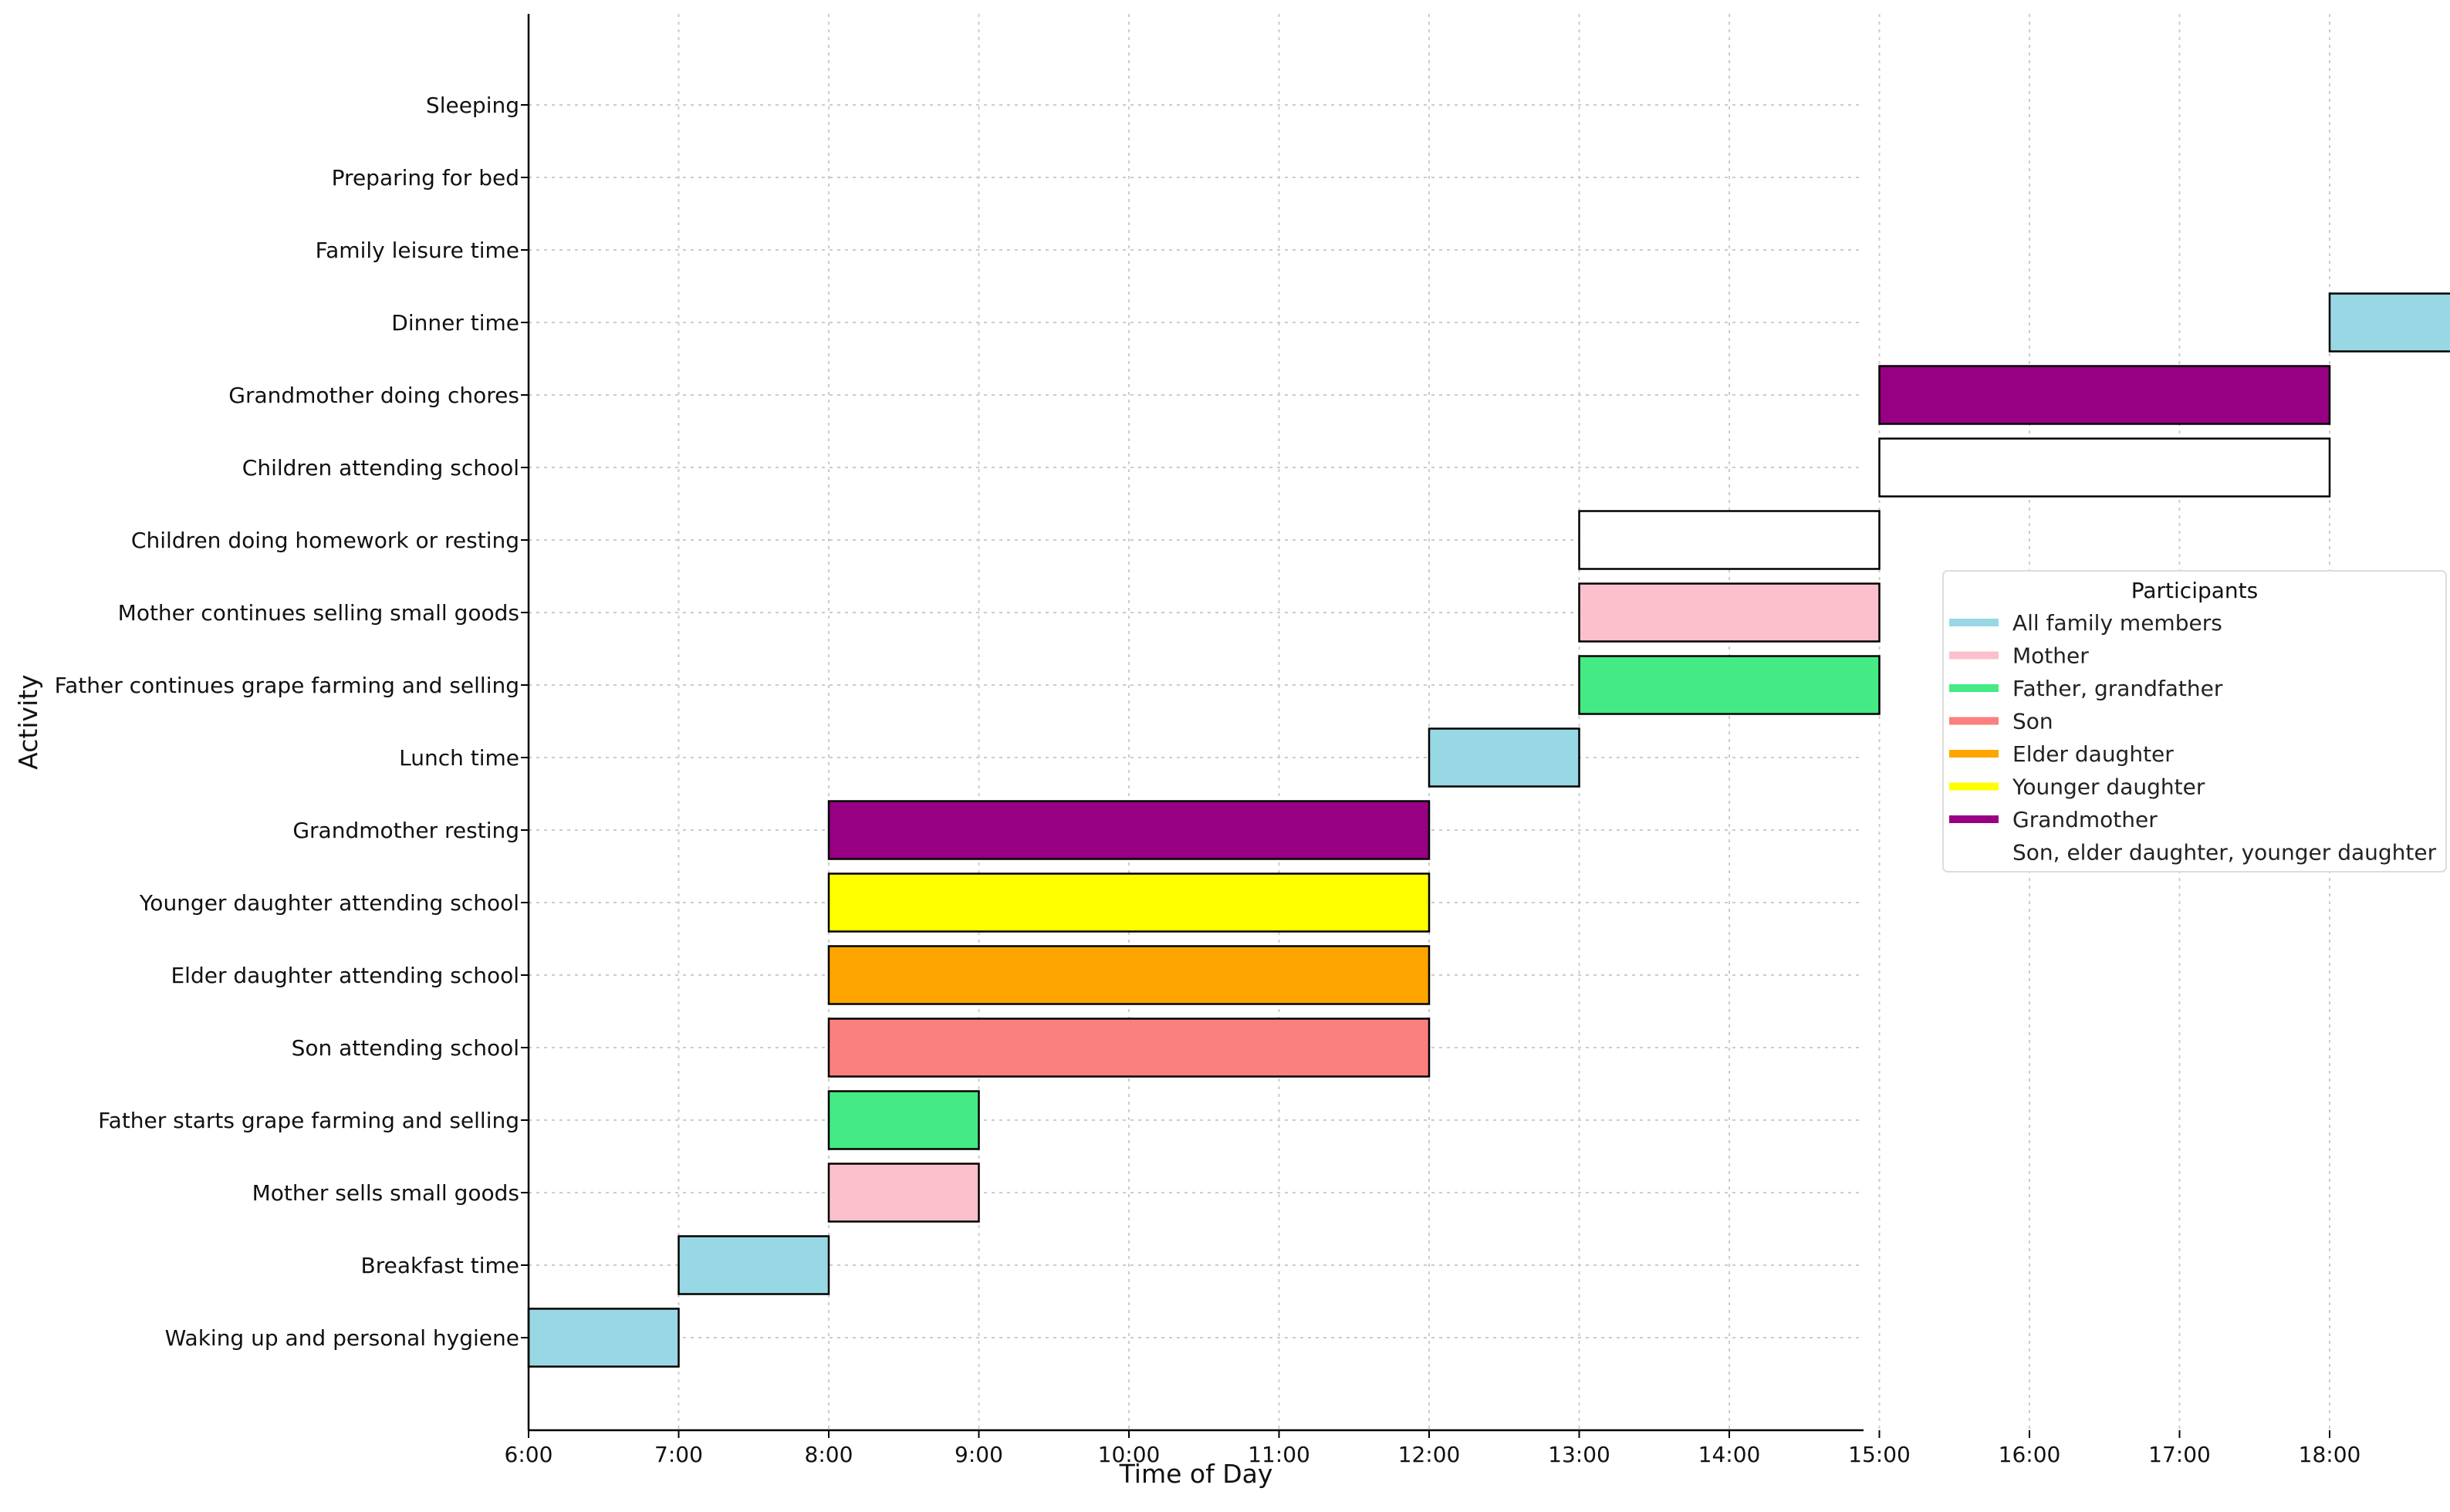 The image size is (2450, 1512). I want to click on x-tick-label: 11:00, so click(1279, 1455).